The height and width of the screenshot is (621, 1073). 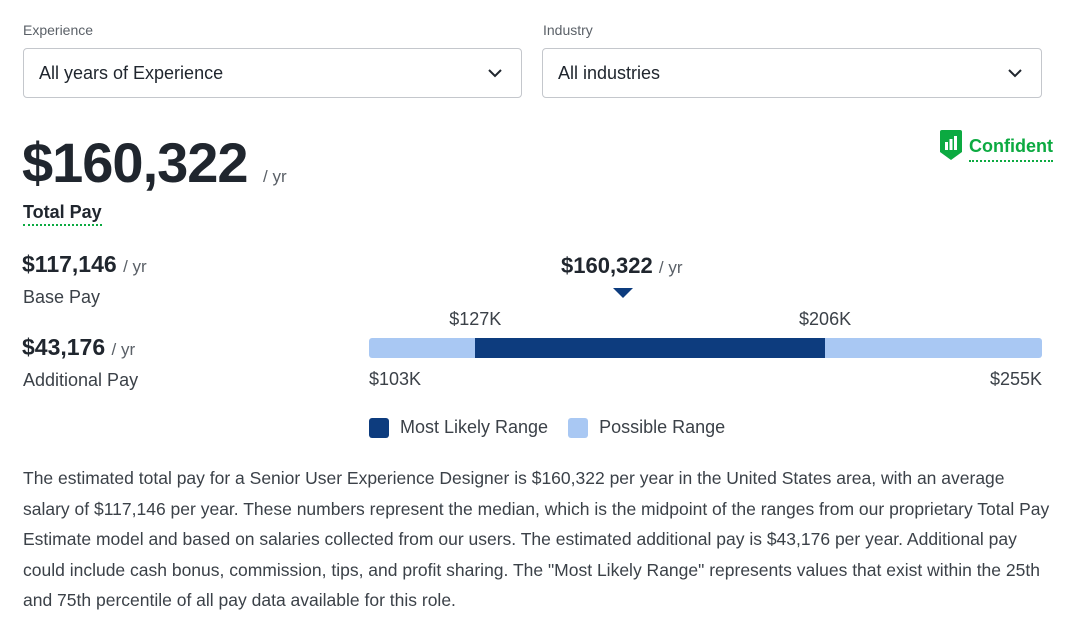 What do you see at coordinates (1015, 379) in the screenshot?
I see `possible-high-label: $255K` at bounding box center [1015, 379].